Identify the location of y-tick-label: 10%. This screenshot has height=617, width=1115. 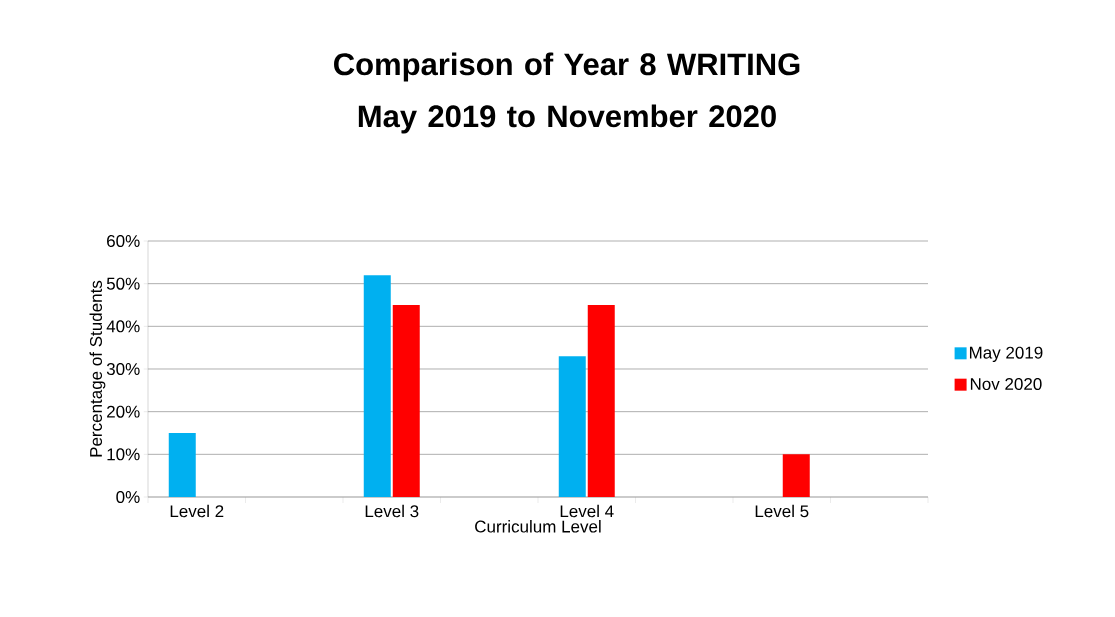
(123, 454).